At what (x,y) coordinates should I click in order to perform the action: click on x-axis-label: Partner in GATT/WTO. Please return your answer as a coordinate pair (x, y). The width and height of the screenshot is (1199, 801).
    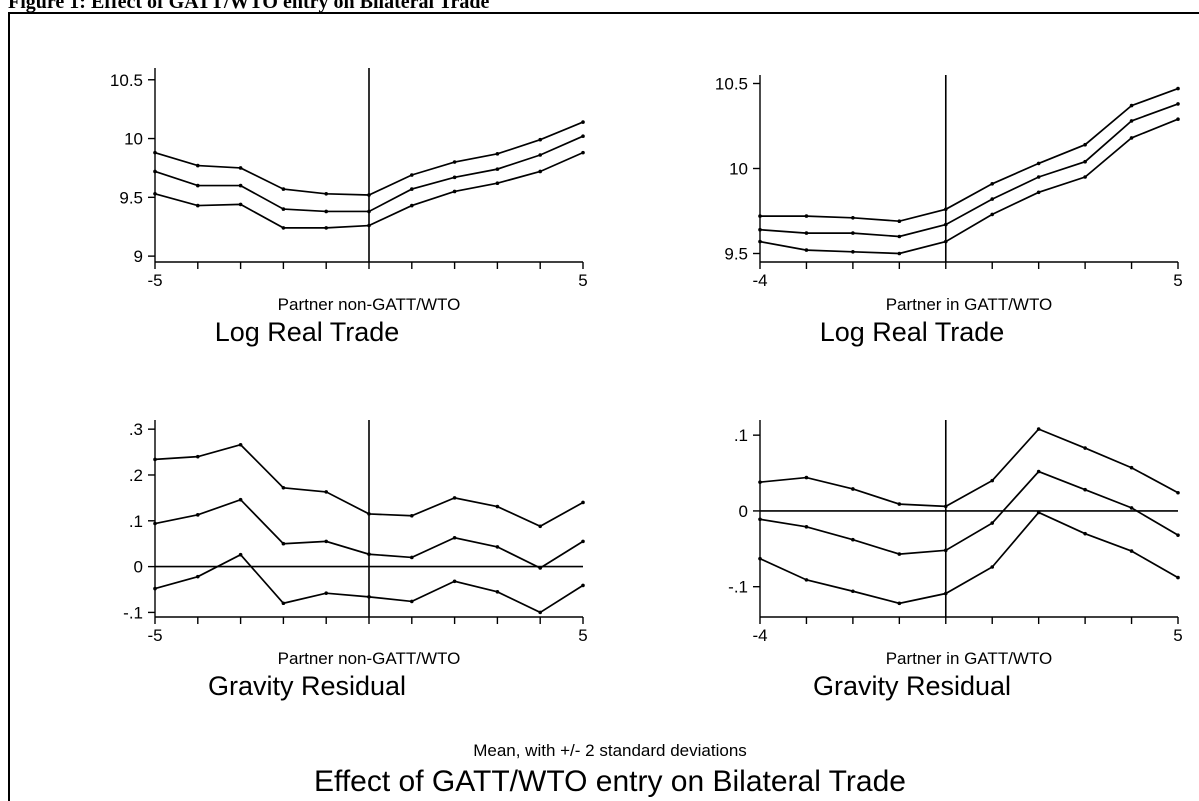
    Looking at the image, I should click on (969, 304).